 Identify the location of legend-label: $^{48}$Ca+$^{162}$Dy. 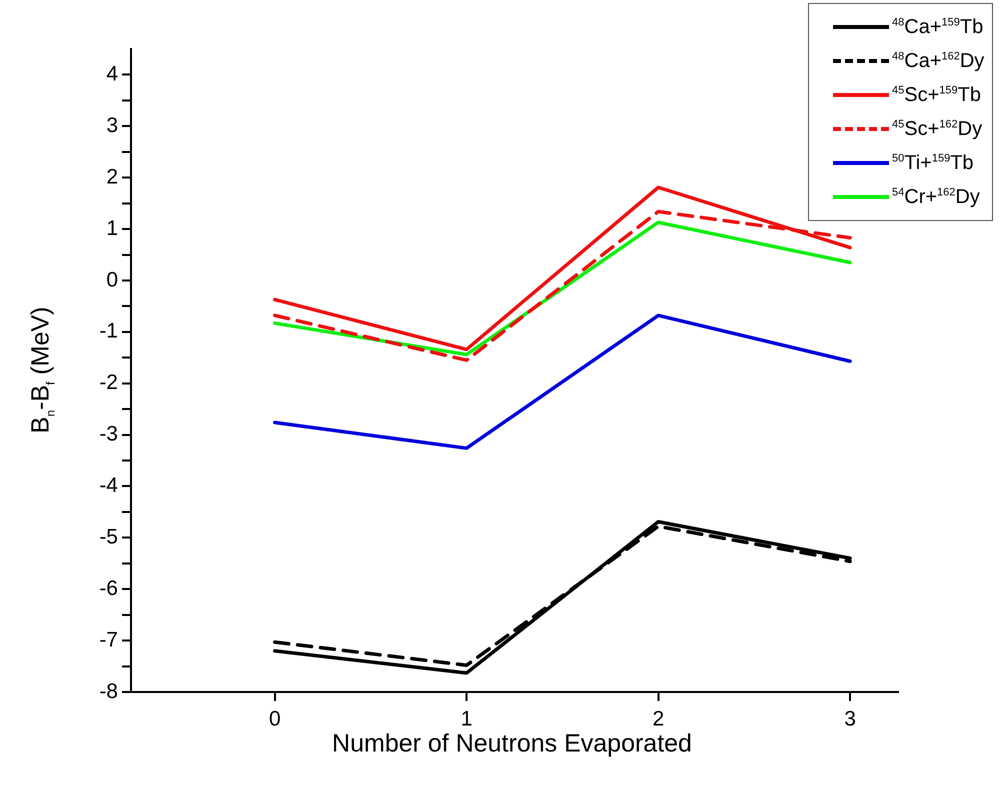
(938, 61).